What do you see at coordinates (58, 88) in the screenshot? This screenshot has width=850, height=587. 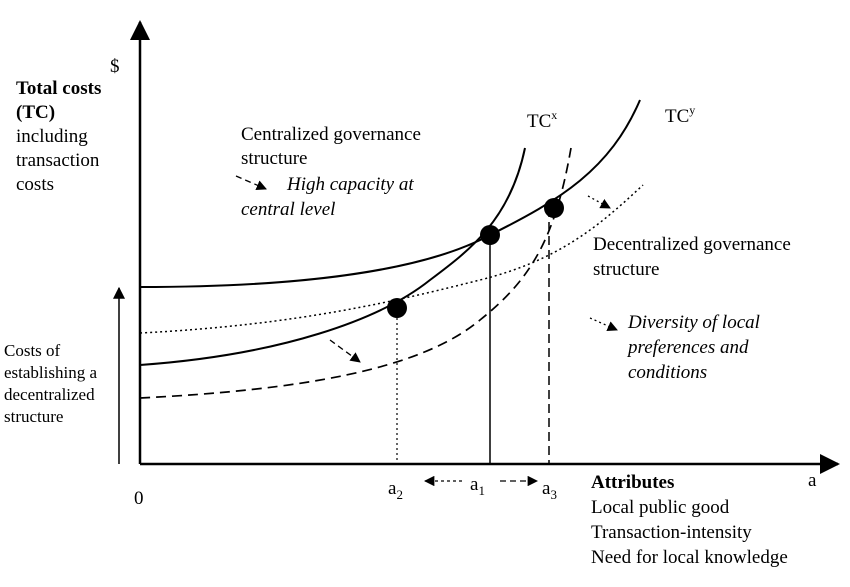 I see `y-title-line1: Total costs` at bounding box center [58, 88].